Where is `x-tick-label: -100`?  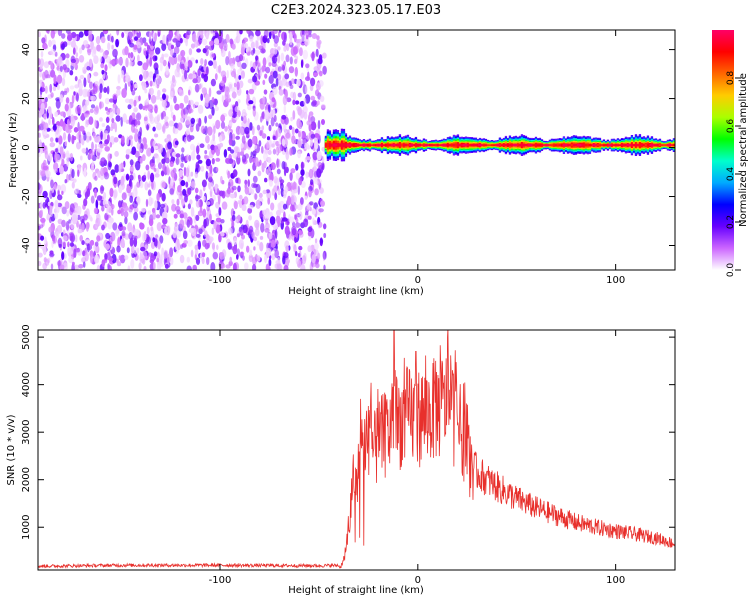 x-tick-label: -100 is located at coordinates (220, 580).